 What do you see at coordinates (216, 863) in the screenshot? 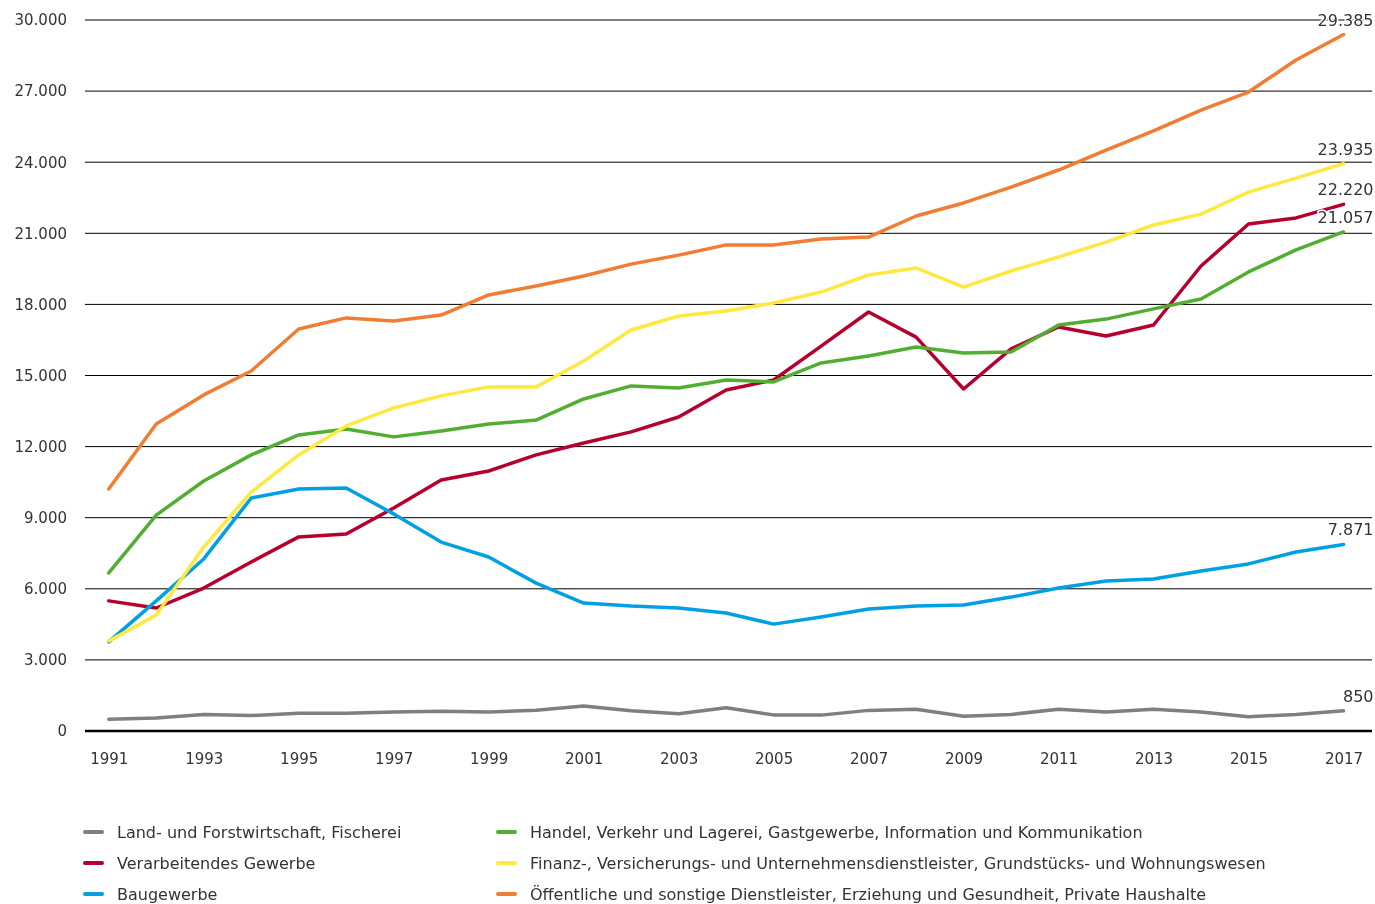
I see `legend-label: Verarbeitendes Gewerbe` at bounding box center [216, 863].